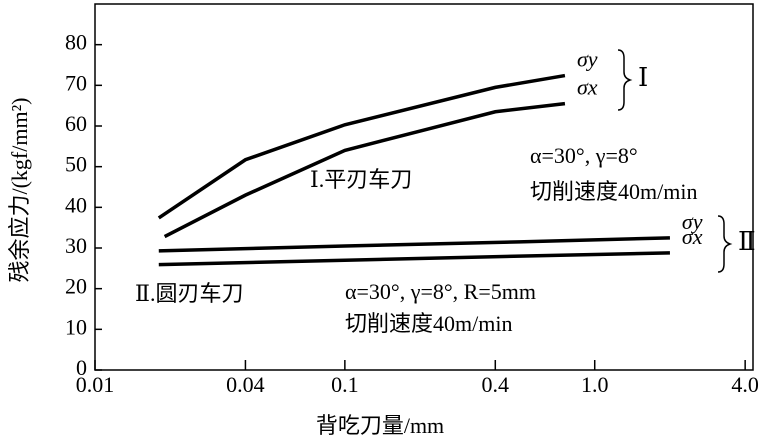  Describe the element at coordinates (745, 384) in the screenshot. I see `x-tick-label: 4.0` at that location.